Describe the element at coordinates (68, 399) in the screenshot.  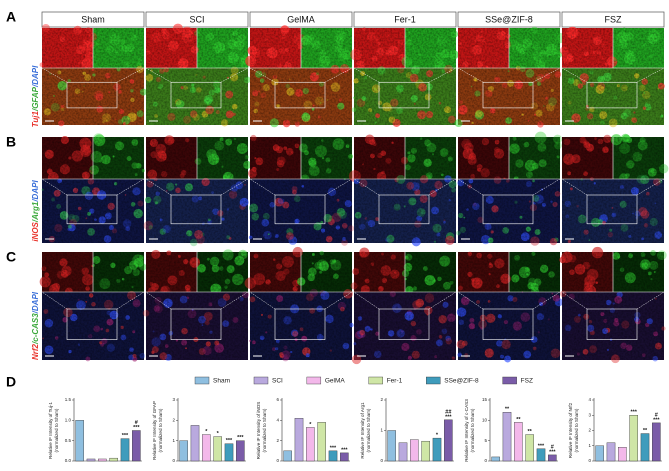
I see `y-tick-label: 1.5` at that location.